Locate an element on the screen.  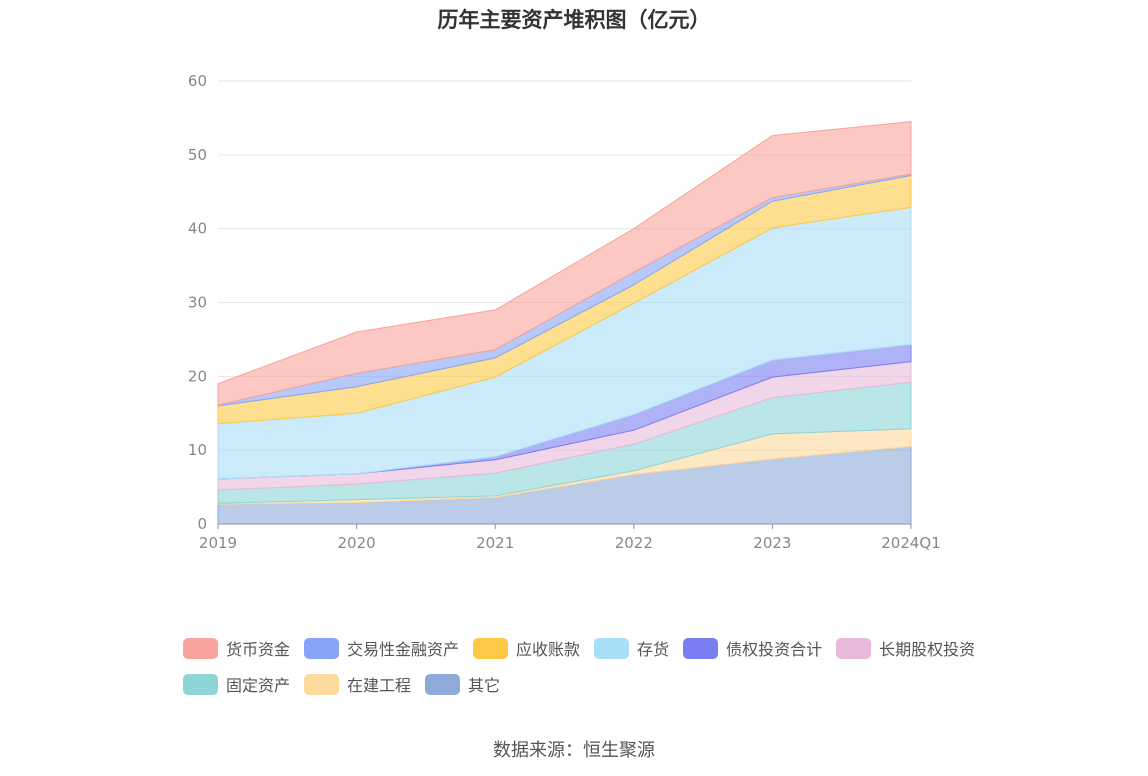
x-tick-label: 2020 is located at coordinates (357, 543).